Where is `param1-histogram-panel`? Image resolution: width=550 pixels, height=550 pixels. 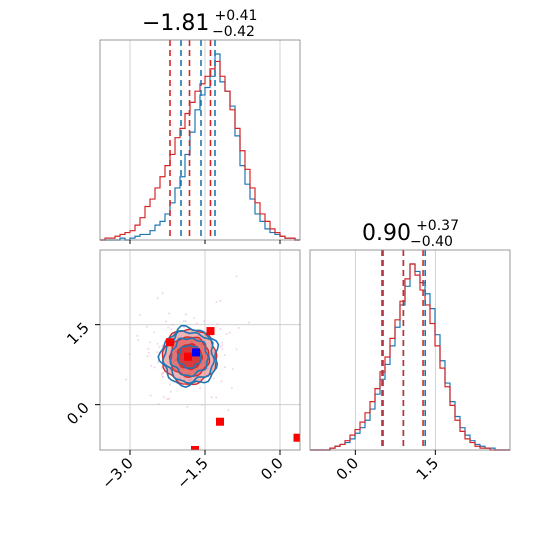 param1-histogram-panel is located at coordinates (410, 350).